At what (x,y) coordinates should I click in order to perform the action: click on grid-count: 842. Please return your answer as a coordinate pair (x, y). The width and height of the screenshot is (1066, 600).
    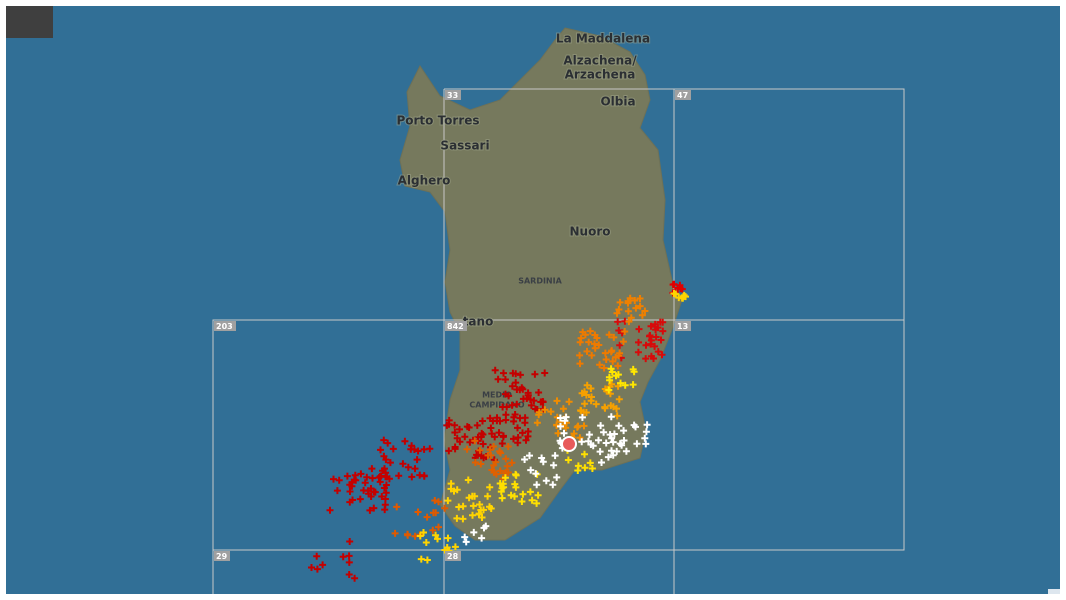
    Looking at the image, I should click on (455, 326).